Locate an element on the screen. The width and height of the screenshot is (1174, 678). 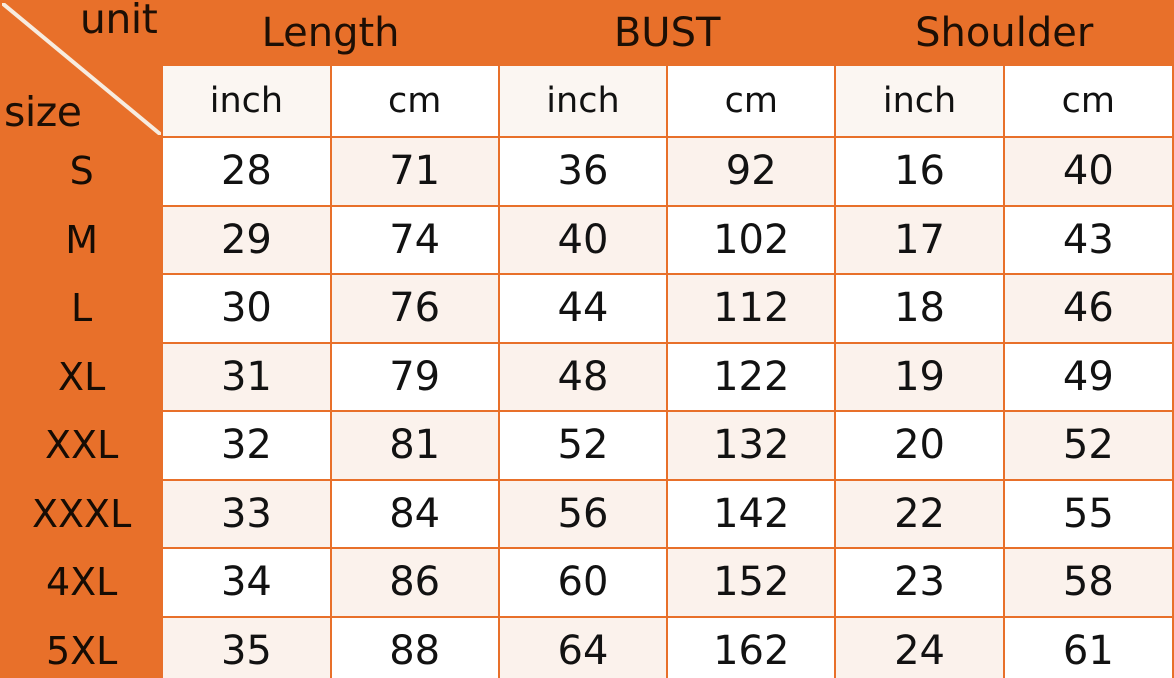
cell-s-bust-inch: 36 is located at coordinates (583, 171).